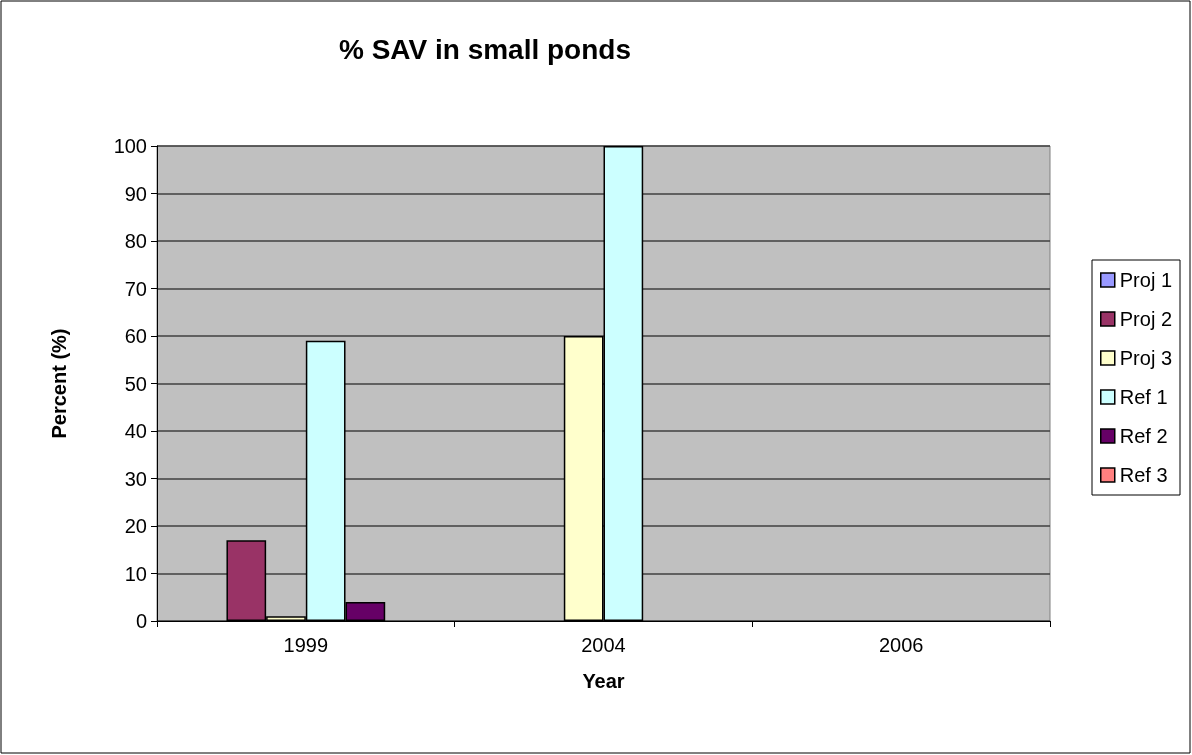  What do you see at coordinates (1143, 436) in the screenshot?
I see `legend-label: Ref 2` at bounding box center [1143, 436].